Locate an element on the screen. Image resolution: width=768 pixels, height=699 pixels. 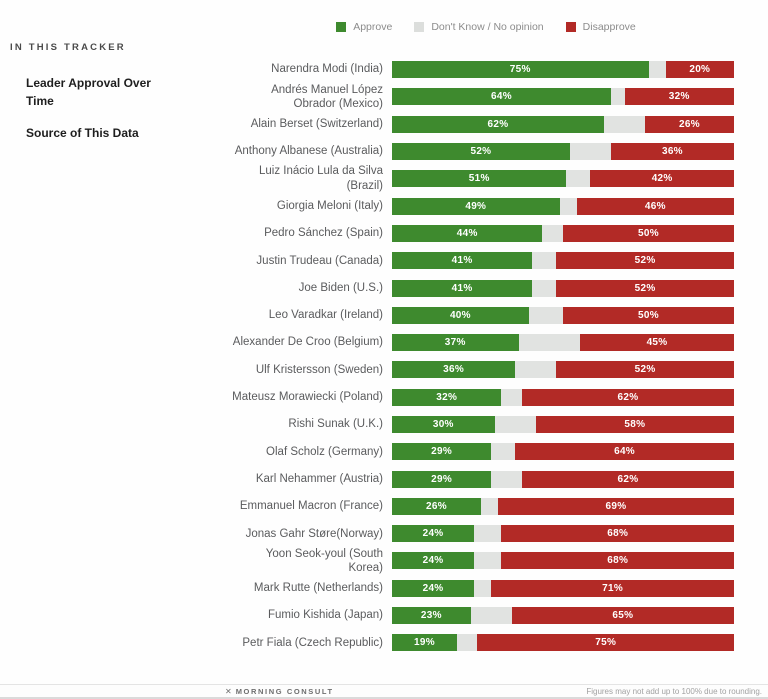
disapprove-segment: 32% is located at coordinates (679, 97).